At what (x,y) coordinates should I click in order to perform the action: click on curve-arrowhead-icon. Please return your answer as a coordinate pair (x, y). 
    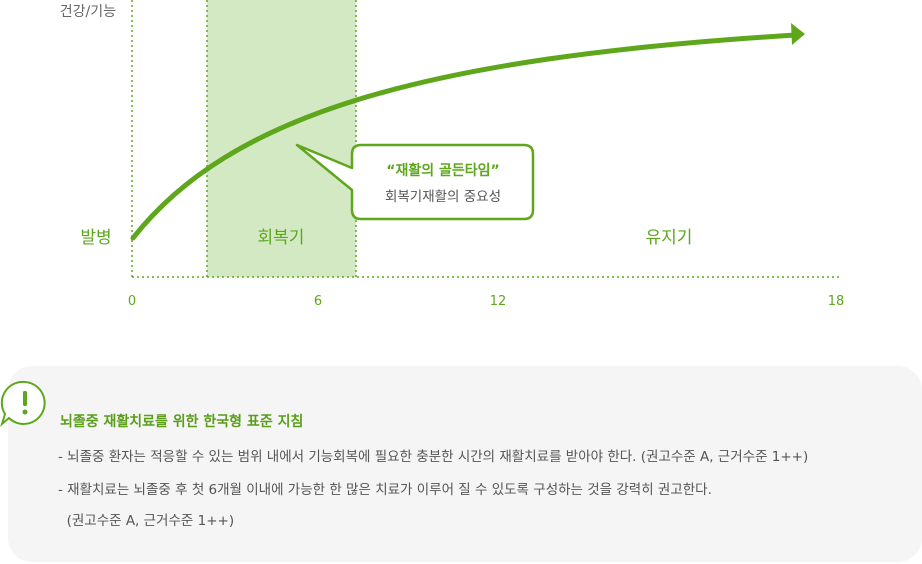
    Looking at the image, I should click on (798, 34).